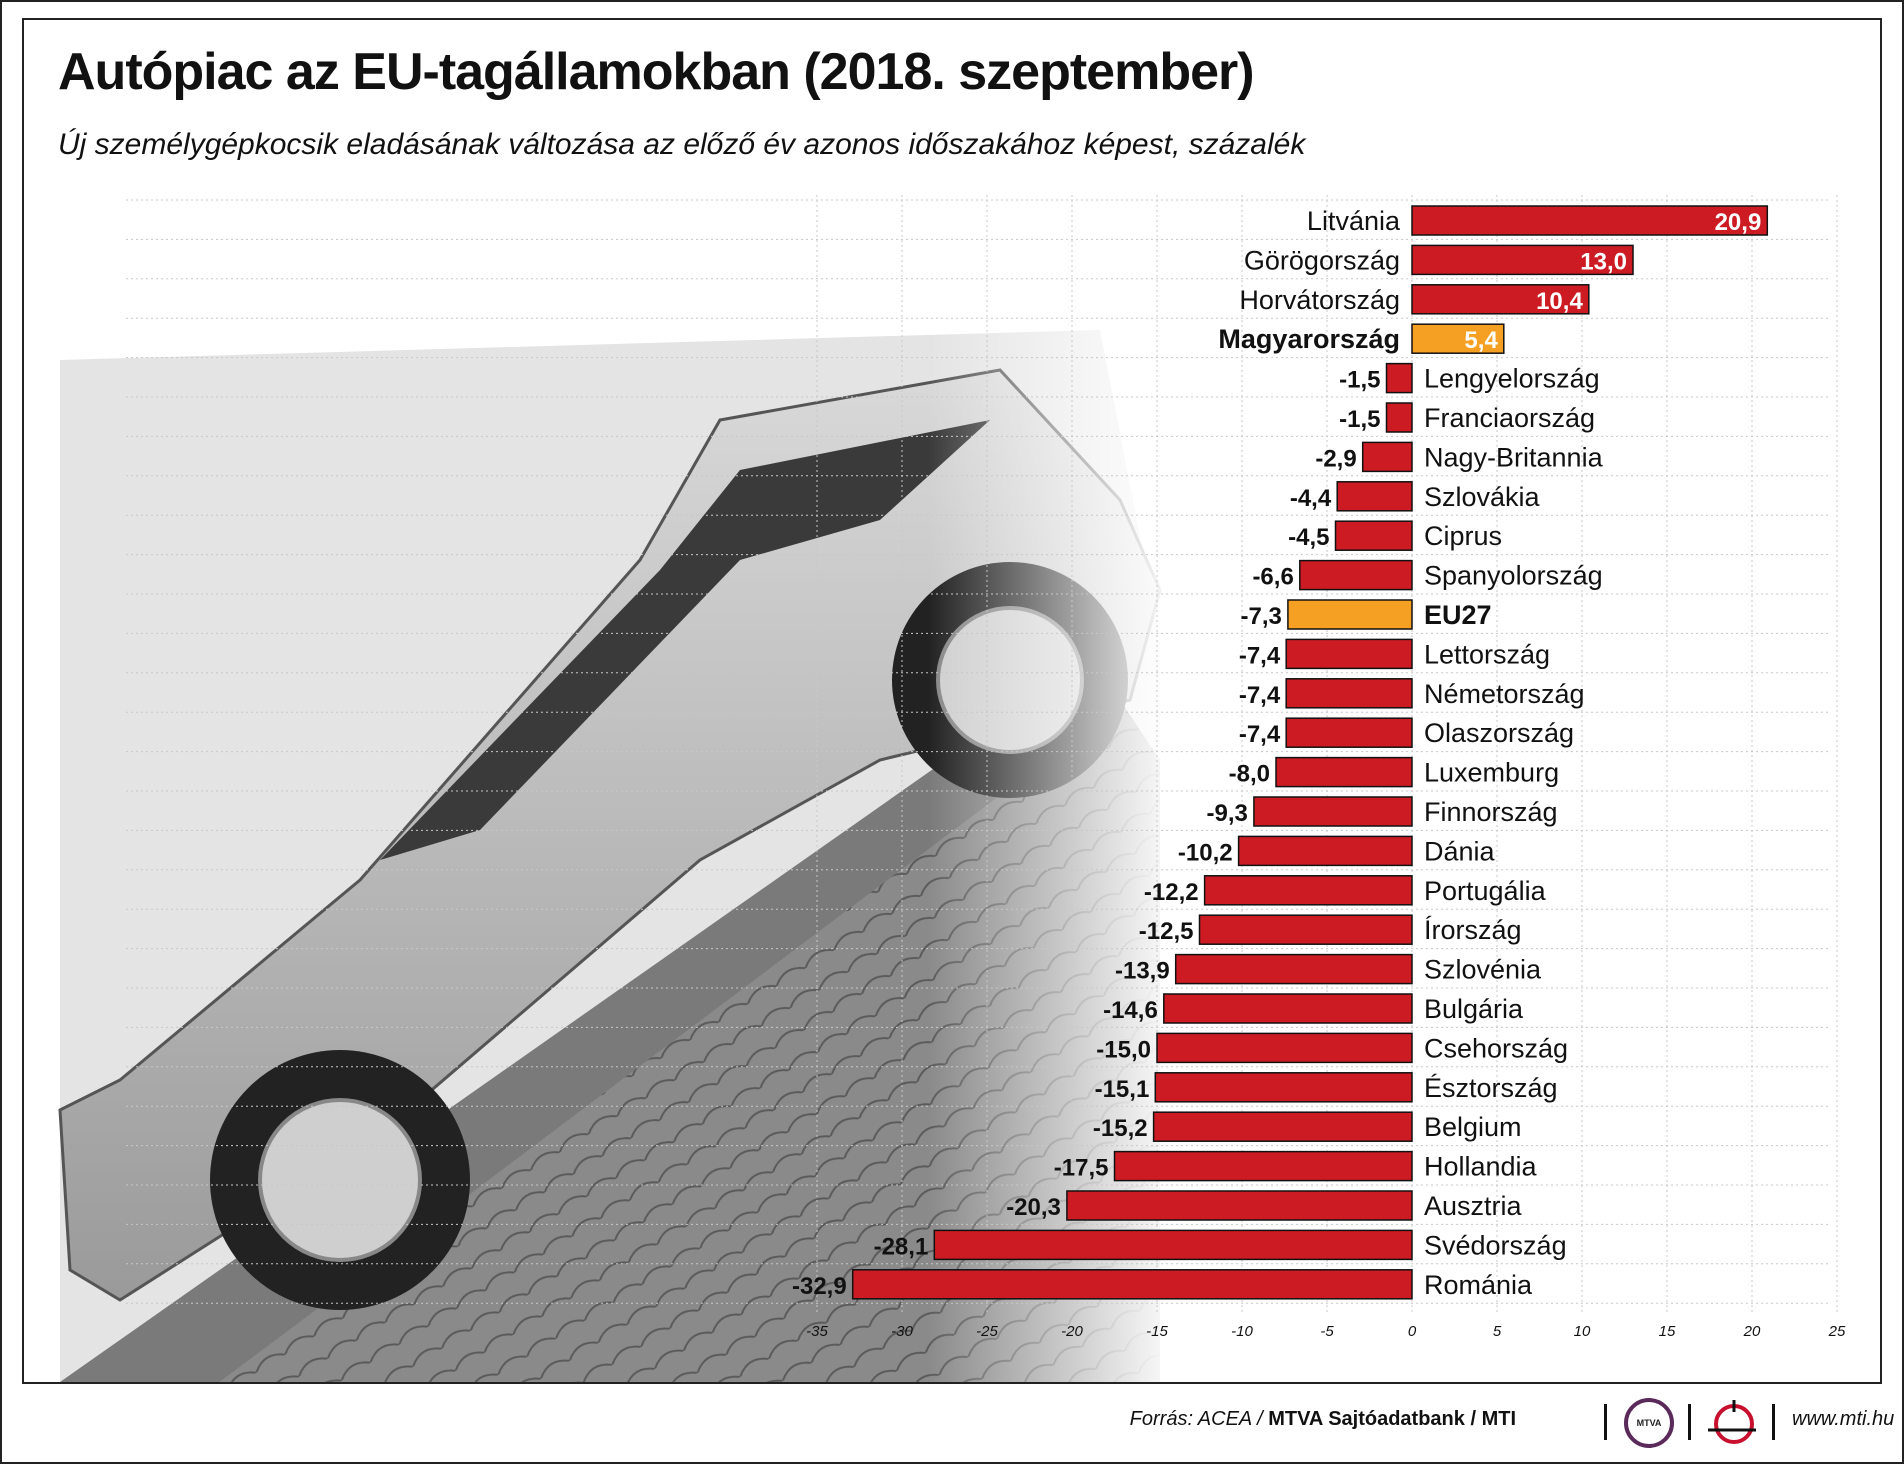 This screenshot has height=1464, width=1904. Describe the element at coordinates (1458, 615) in the screenshot. I see `category-label: EU27` at that location.